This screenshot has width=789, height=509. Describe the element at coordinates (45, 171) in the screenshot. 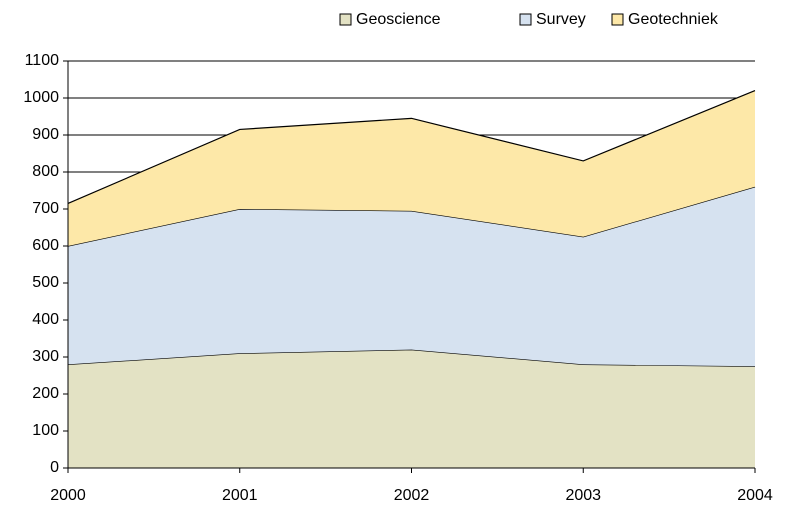

I see `y-tick-label: 800` at that location.